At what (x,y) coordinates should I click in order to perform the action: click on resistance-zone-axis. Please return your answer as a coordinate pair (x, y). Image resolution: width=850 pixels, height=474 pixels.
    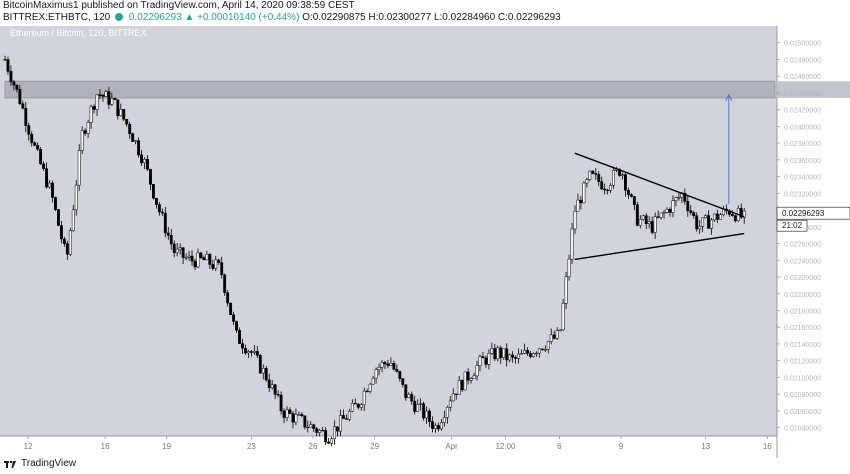
    Looking at the image, I should click on (813, 89).